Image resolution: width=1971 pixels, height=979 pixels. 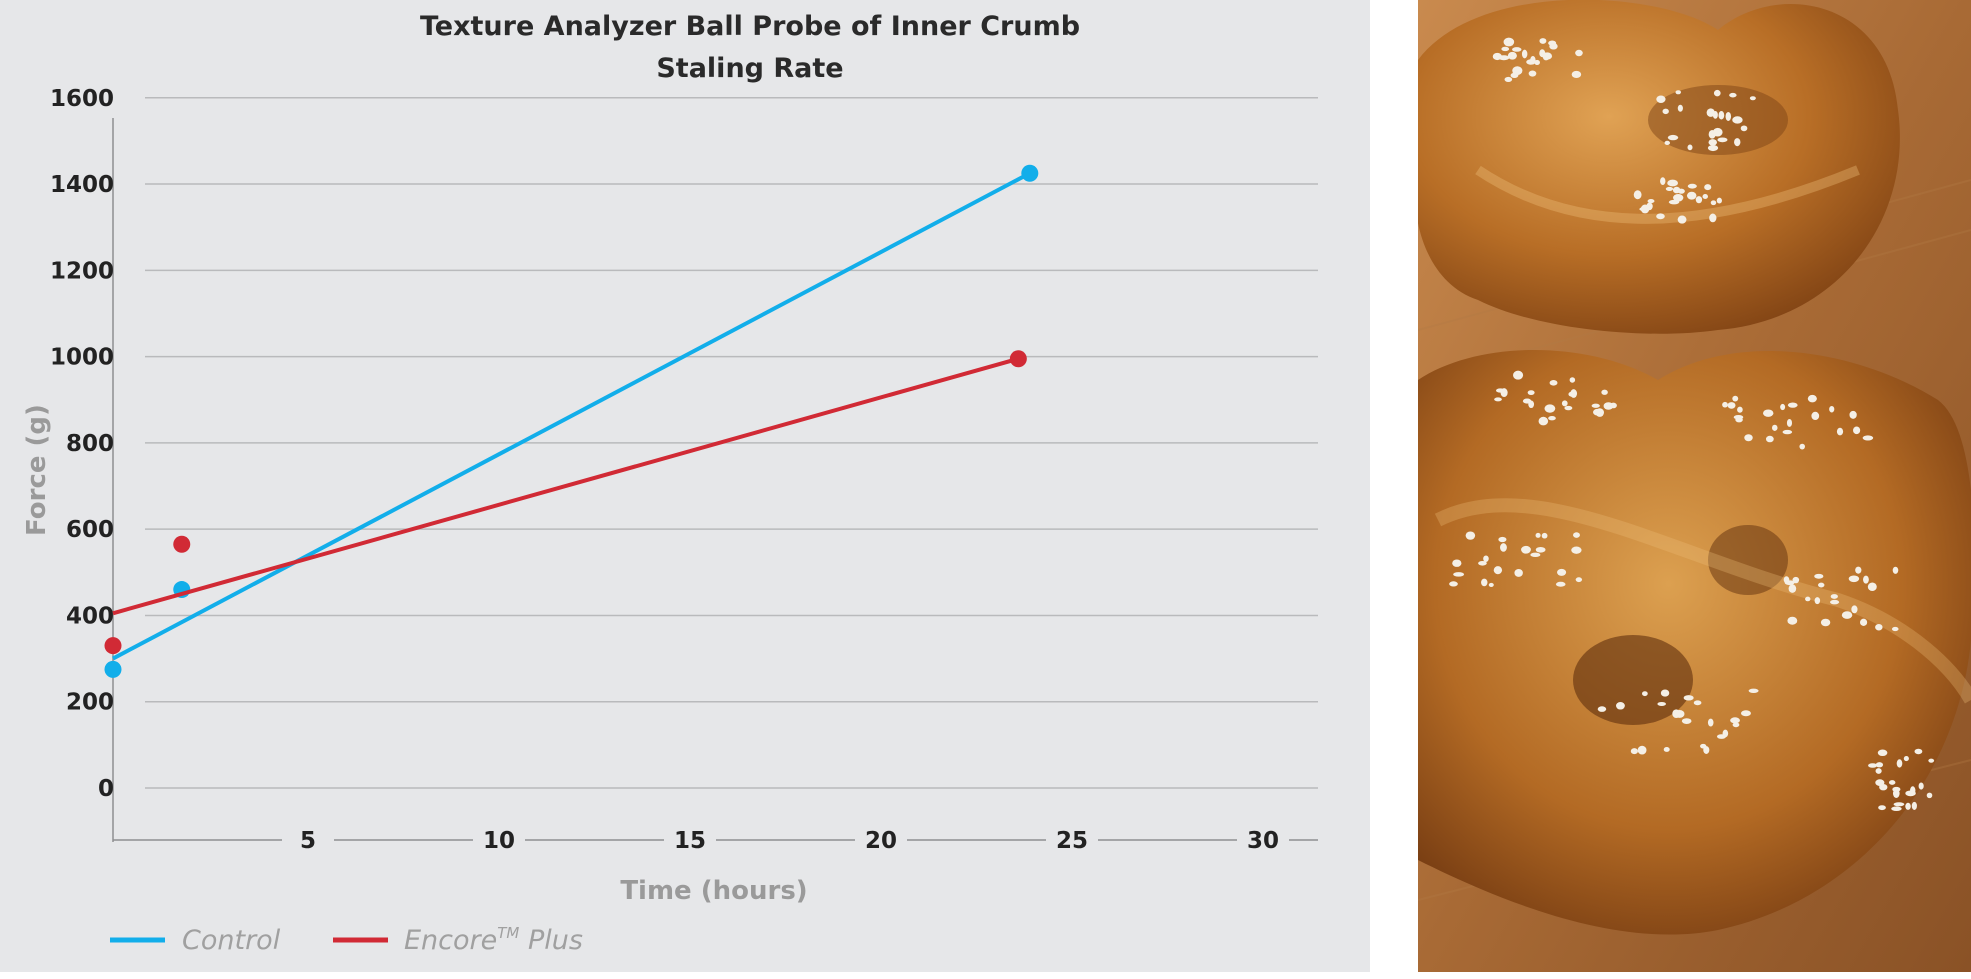 What do you see at coordinates (231, 940) in the screenshot?
I see `legend-label-control: Control` at bounding box center [231, 940].